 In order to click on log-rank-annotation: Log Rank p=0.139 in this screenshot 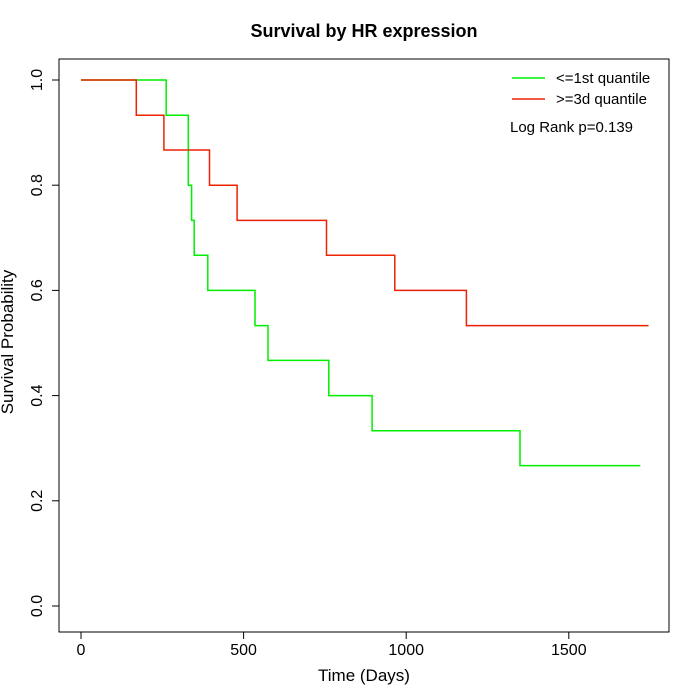, I will do `click(571, 127)`.